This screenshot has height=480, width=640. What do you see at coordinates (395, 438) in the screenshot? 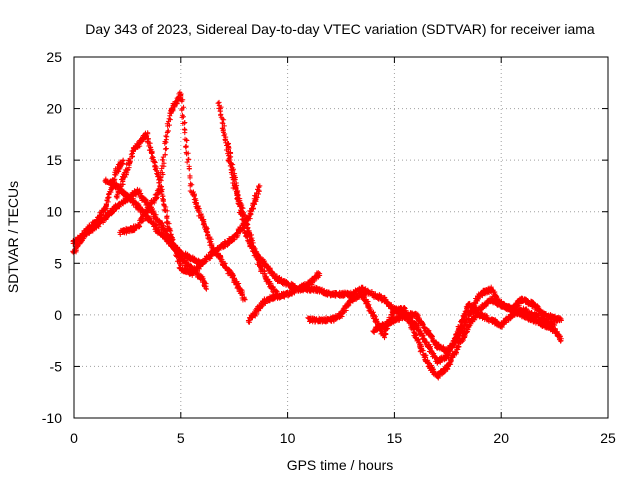
I see `x-tick-label: 15` at bounding box center [395, 438].